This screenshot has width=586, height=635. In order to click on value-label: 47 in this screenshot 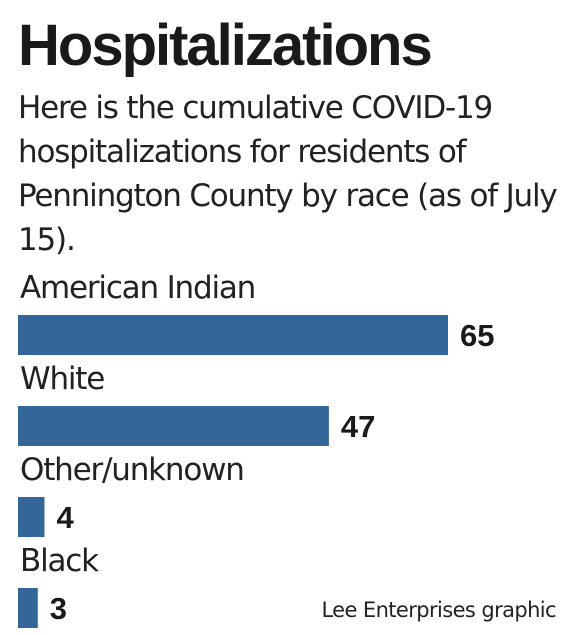, I will do `click(358, 426)`.